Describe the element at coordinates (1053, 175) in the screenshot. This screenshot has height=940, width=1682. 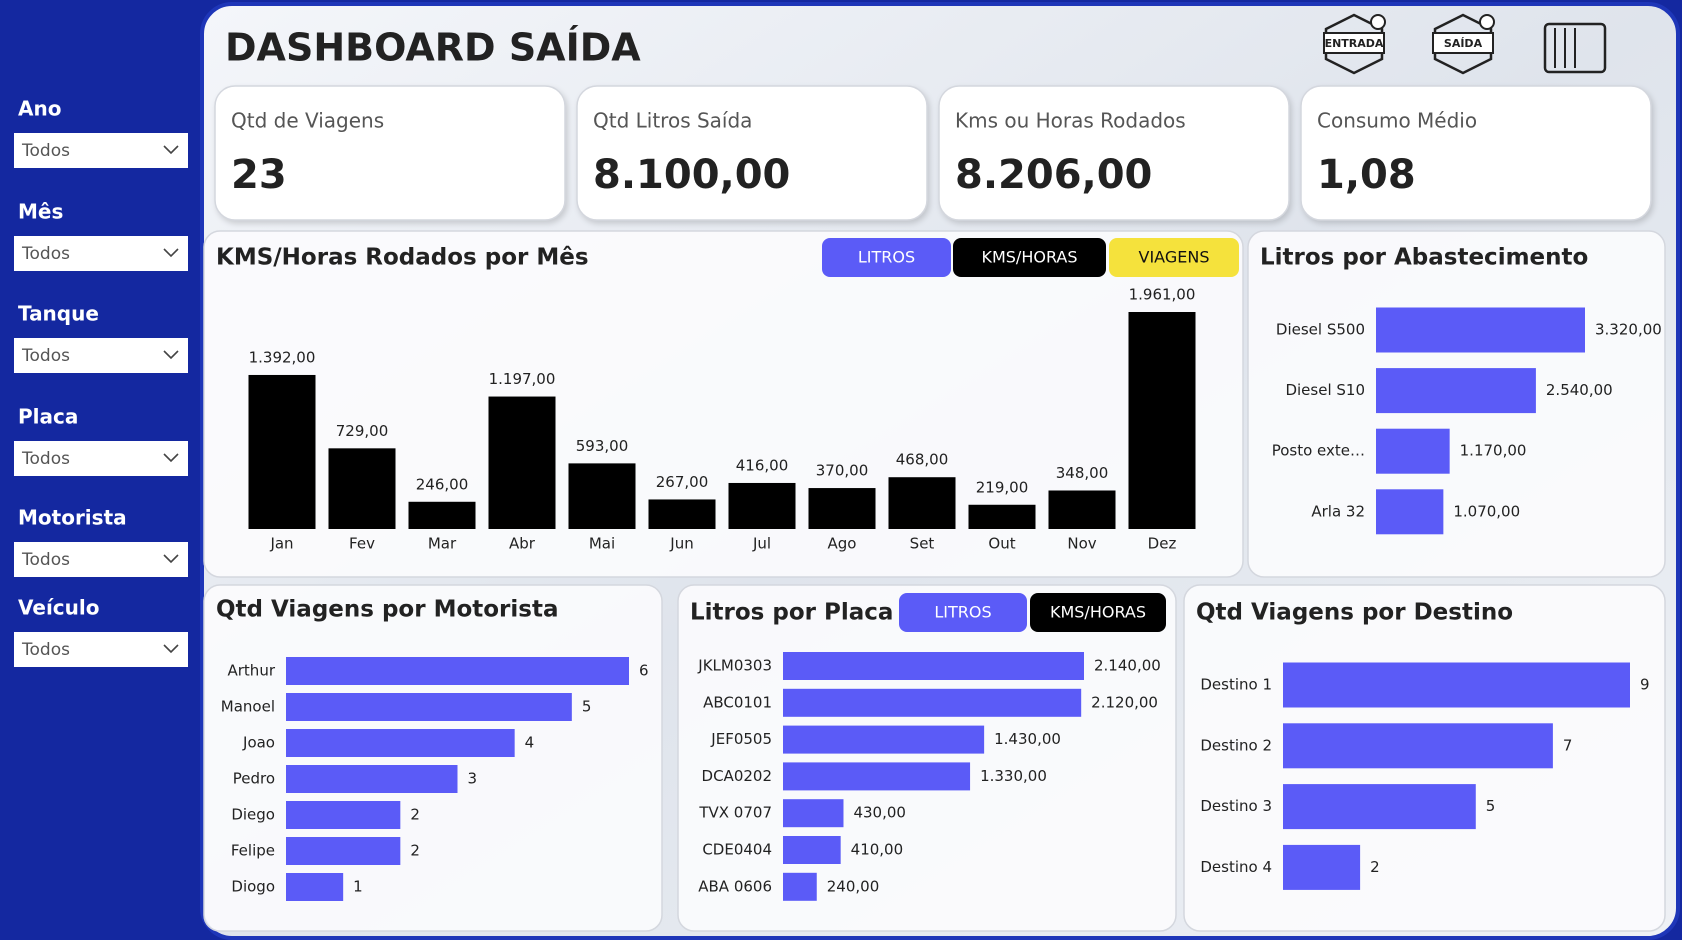
I see `kpi-value: 8.206,00` at that location.